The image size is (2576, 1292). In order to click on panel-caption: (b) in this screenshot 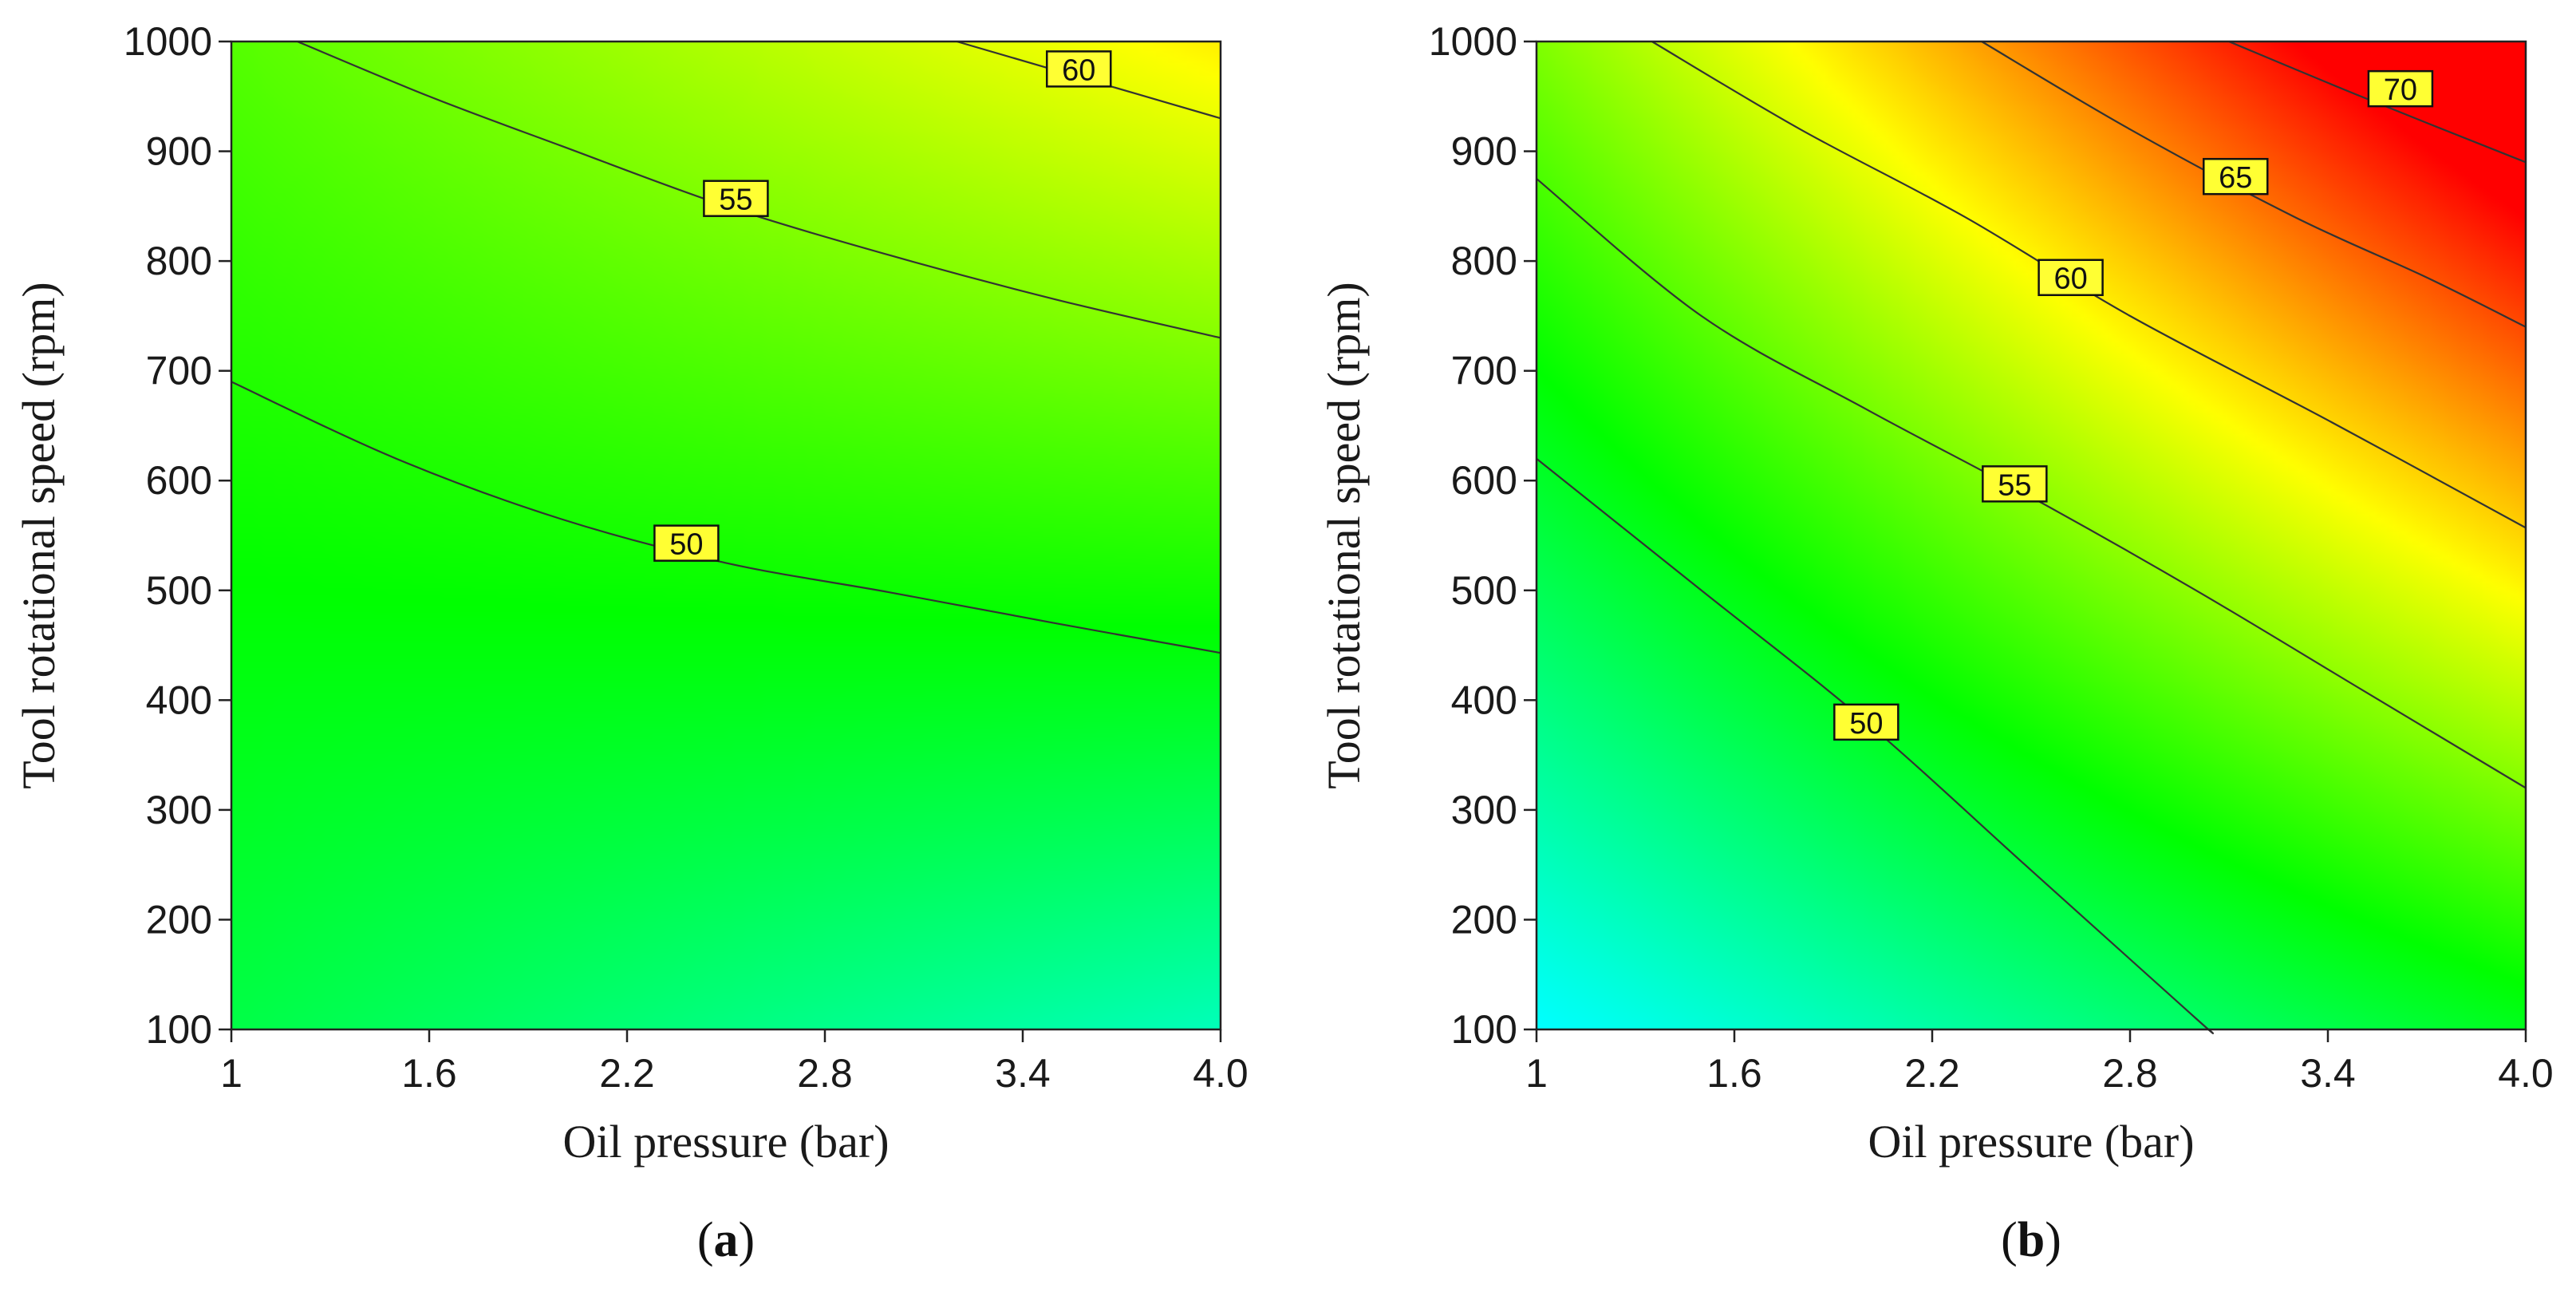, I will do `click(2031, 1240)`.